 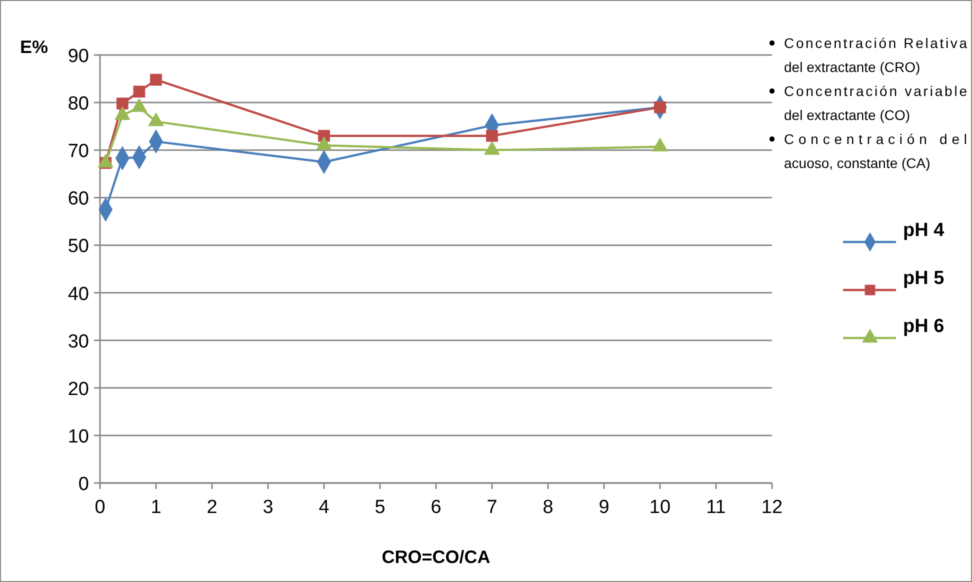 What do you see at coordinates (78, 247) in the screenshot?
I see `y-tick-label: 50` at bounding box center [78, 247].